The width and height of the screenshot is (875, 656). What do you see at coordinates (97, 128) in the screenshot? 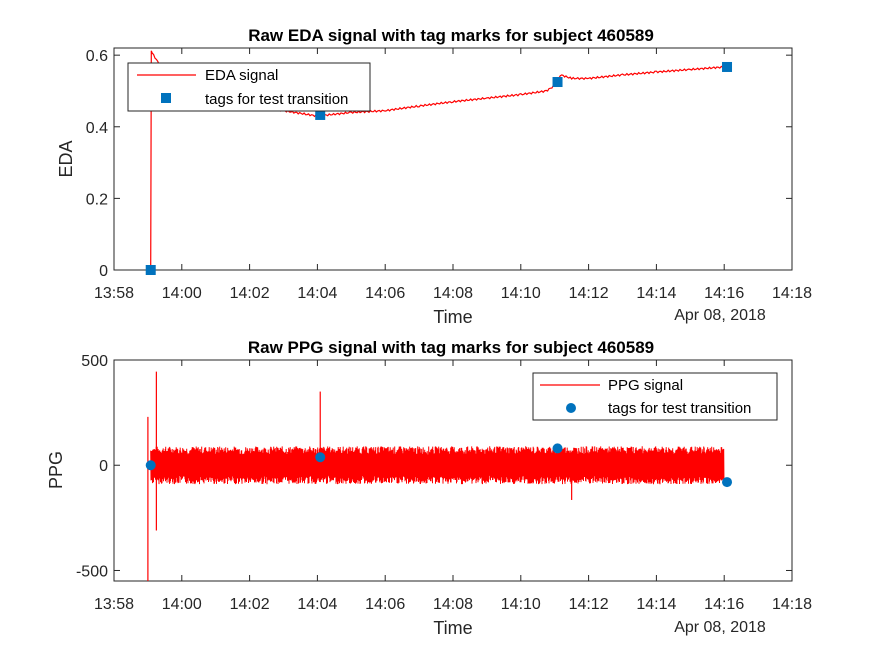
I see `eda-y-tick-label: 0.4` at bounding box center [97, 128].